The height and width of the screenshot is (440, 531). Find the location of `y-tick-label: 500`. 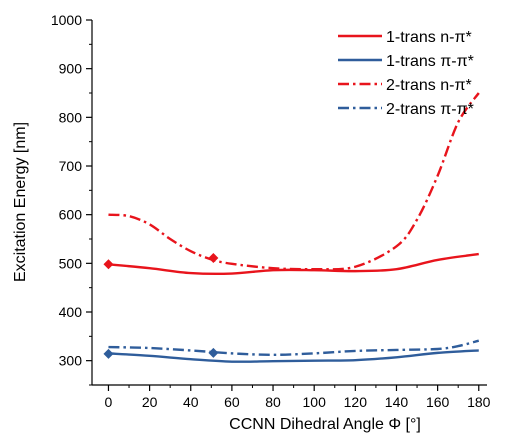

y-tick-label: 500 is located at coordinates (71, 263).